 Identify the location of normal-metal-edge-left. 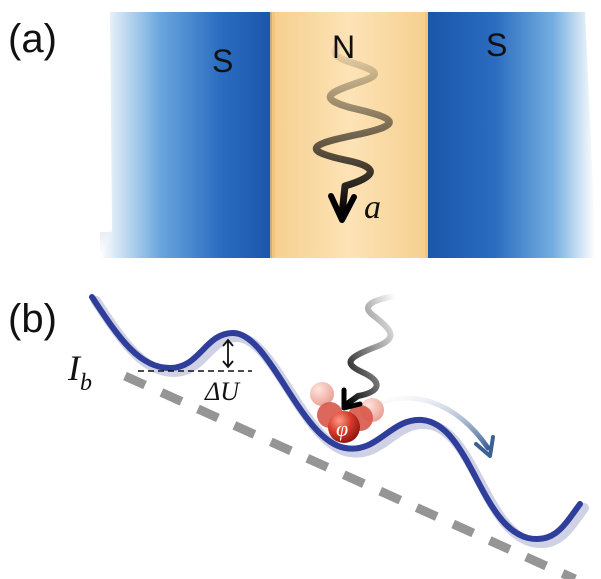
(272, 135).